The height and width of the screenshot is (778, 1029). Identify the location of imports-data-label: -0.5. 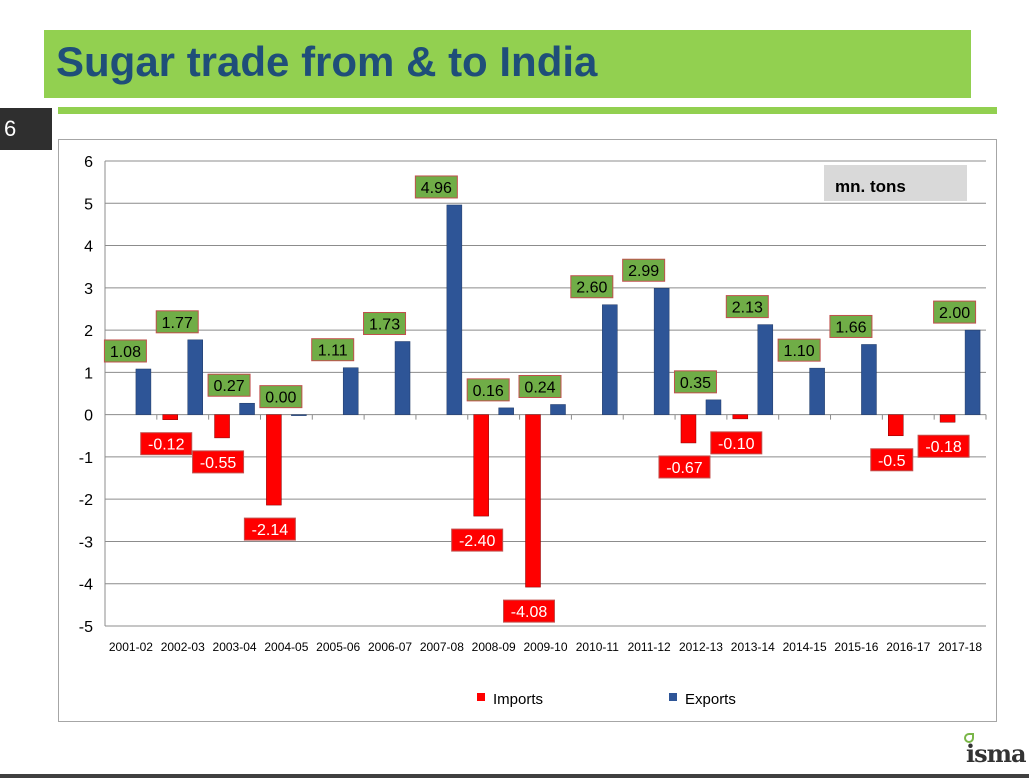
(892, 461).